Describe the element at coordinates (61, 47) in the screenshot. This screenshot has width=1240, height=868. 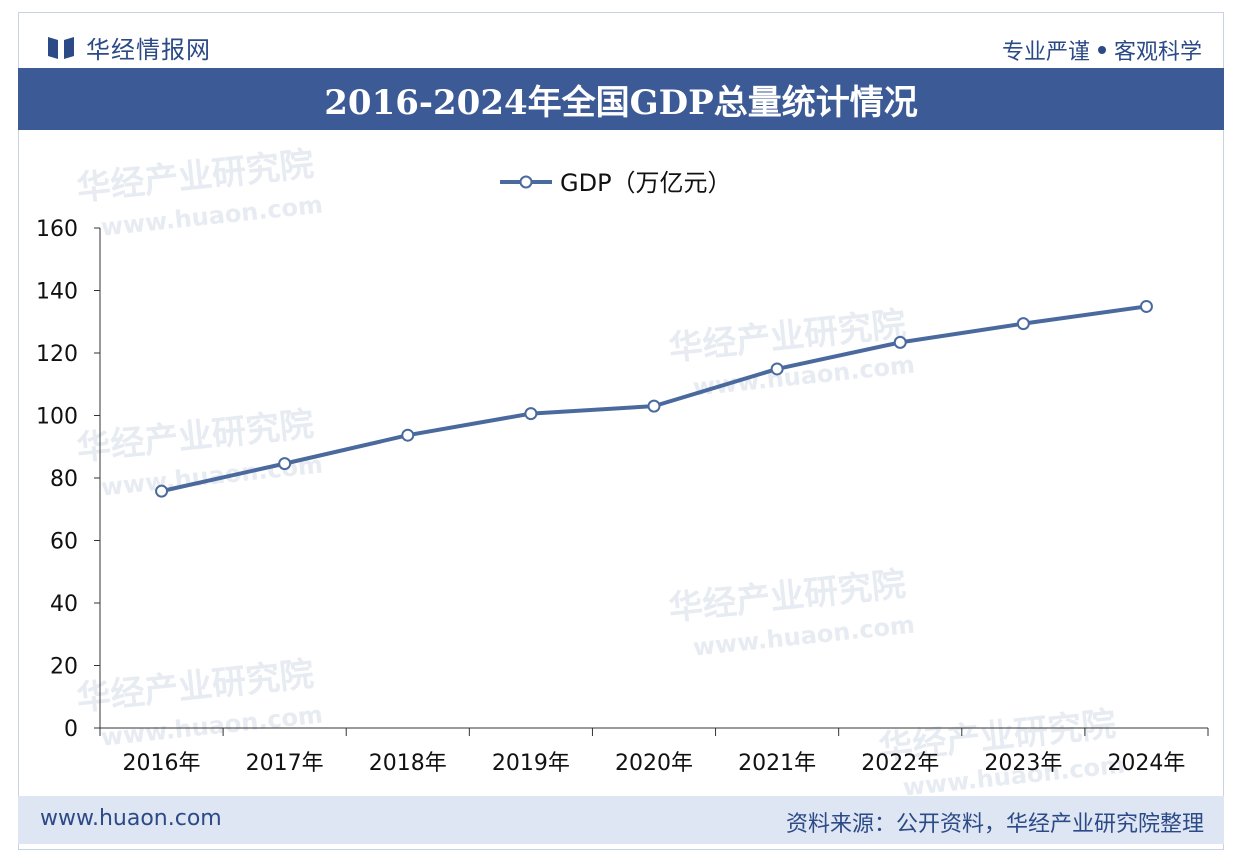
I see `book-logo-icon` at that location.